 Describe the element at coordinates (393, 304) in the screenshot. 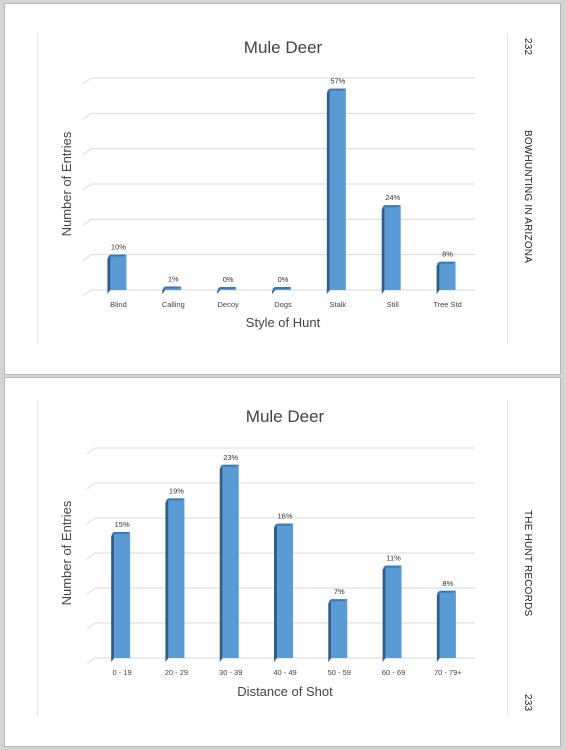

I see `category-label: Still` at that location.